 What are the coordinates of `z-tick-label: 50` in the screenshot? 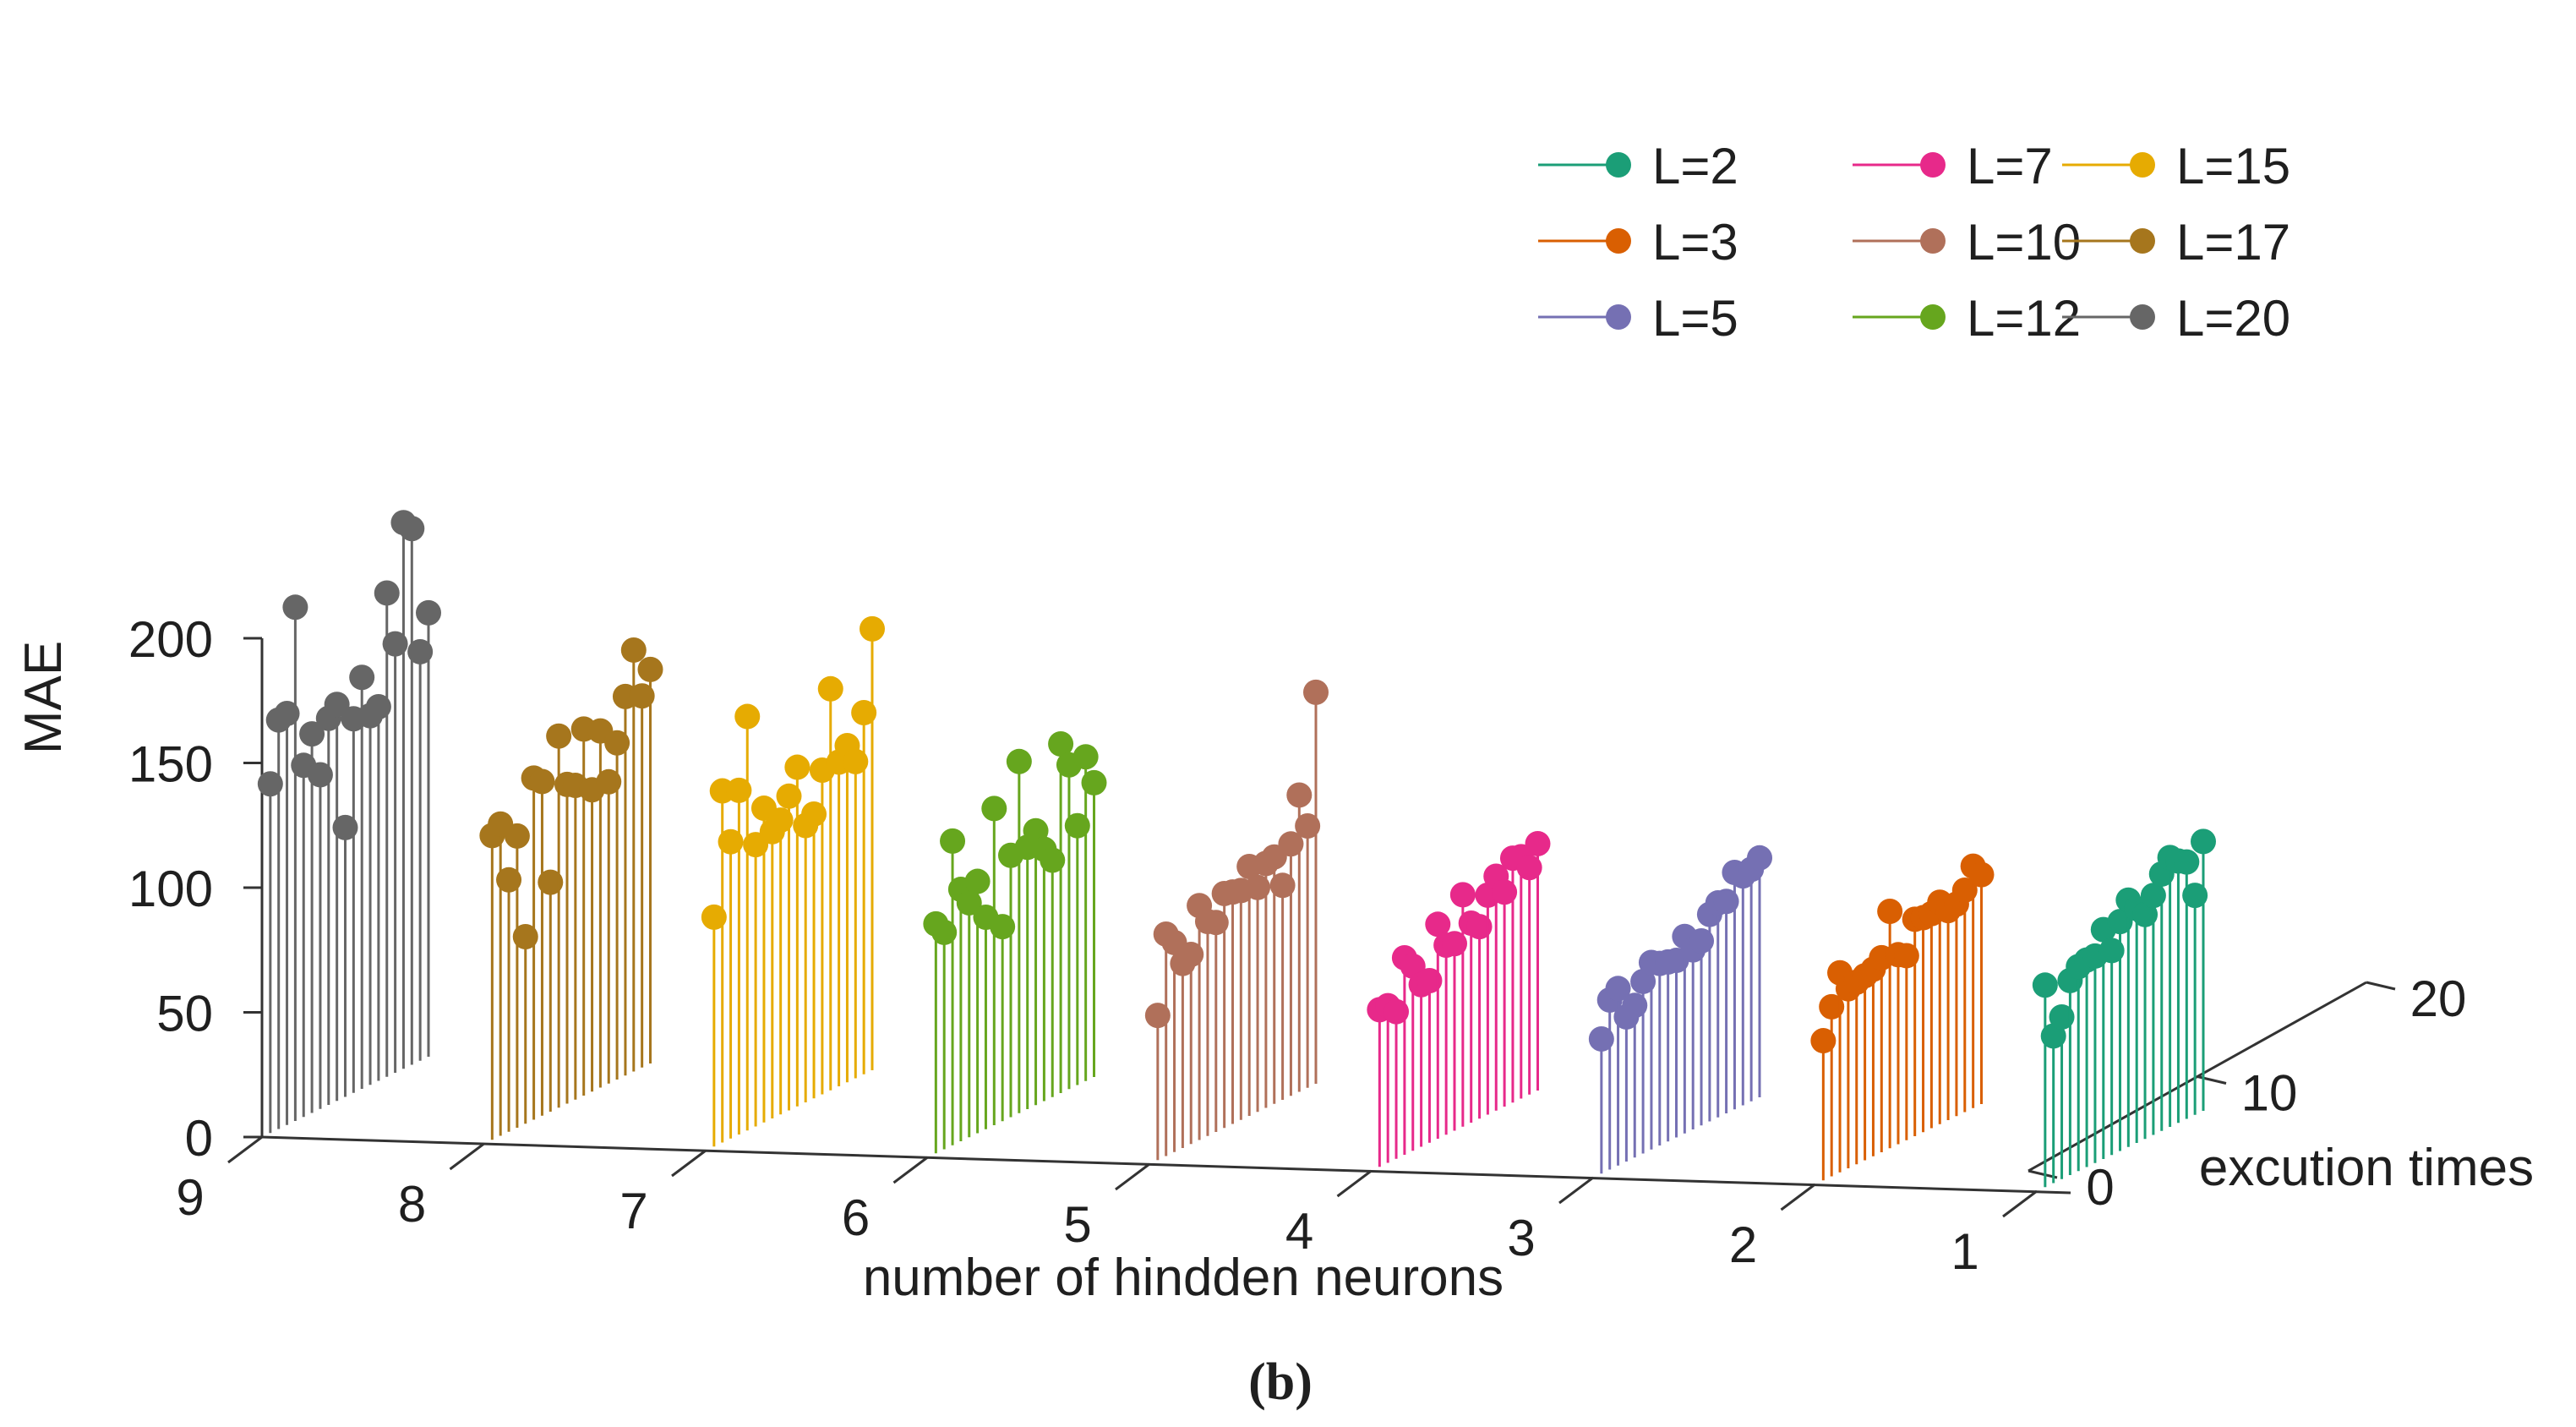 It's located at (184, 1014).